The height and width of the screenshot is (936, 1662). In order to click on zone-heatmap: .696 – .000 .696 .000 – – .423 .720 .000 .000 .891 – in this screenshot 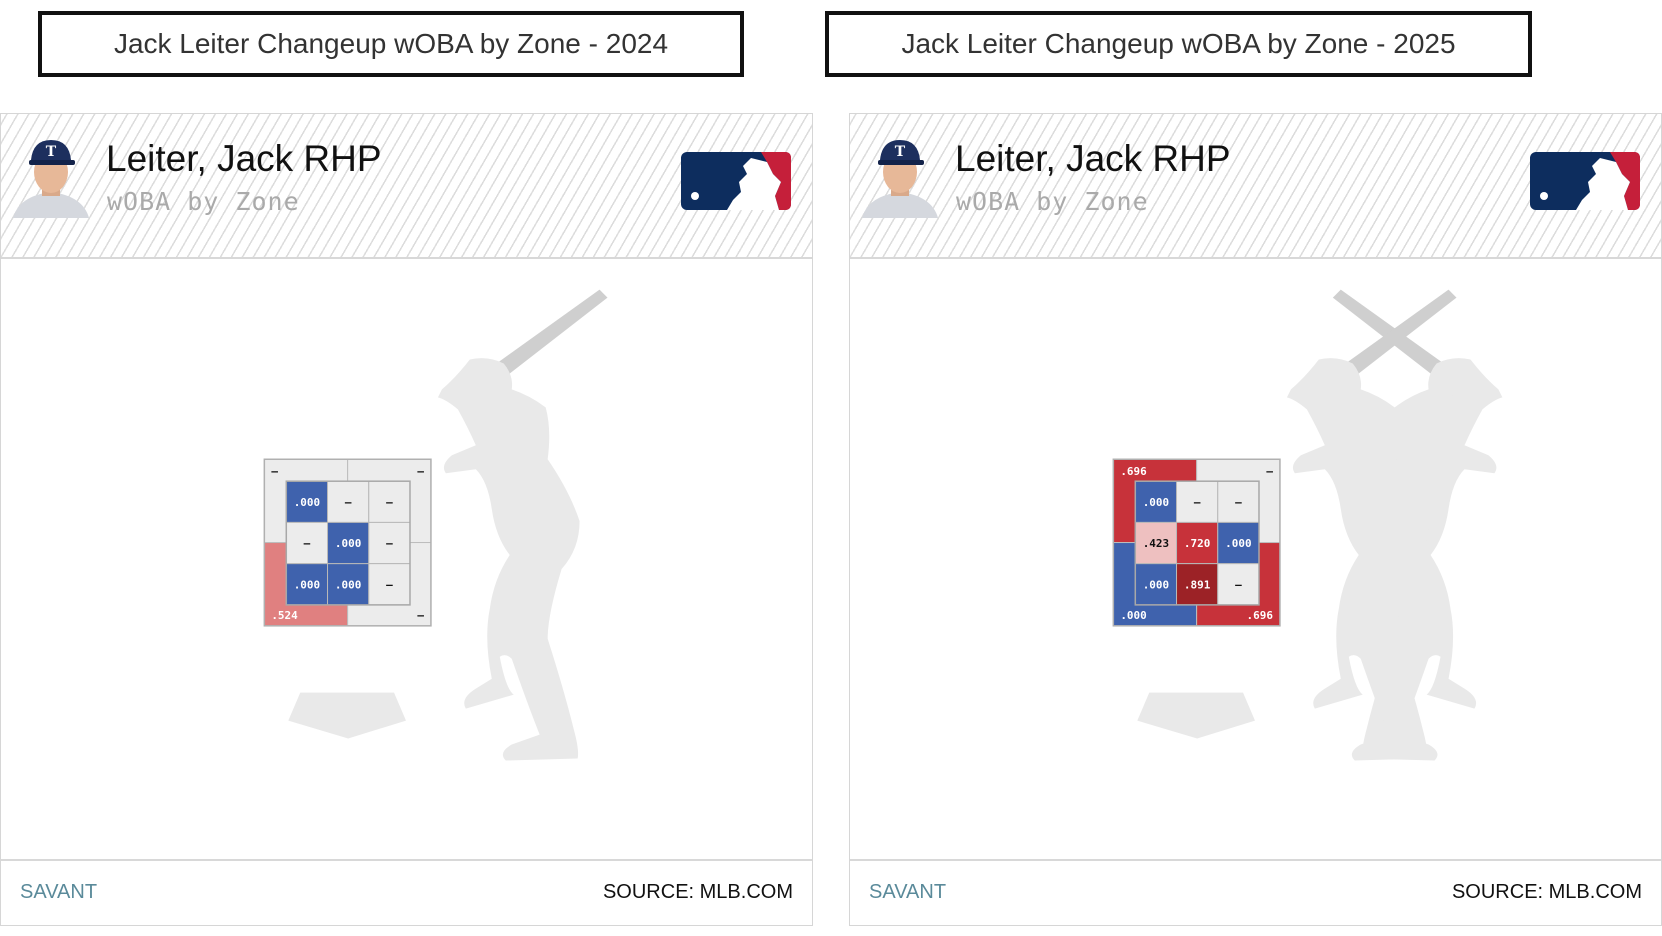, I will do `click(1196, 542)`.